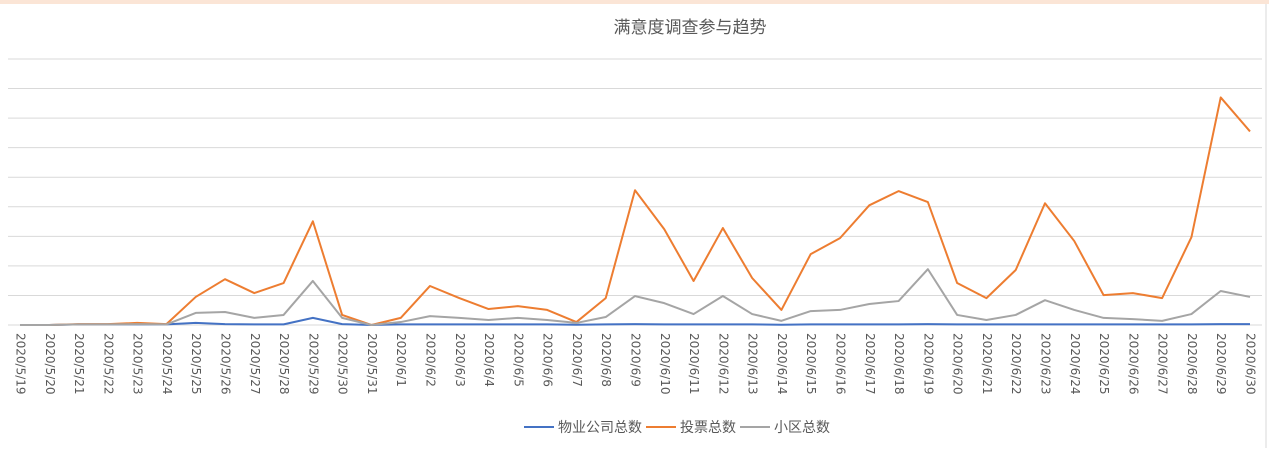 The image size is (1269, 458). Describe the element at coordinates (577, 360) in the screenshot. I see `x-tick-label: 2020/6/7` at that location.